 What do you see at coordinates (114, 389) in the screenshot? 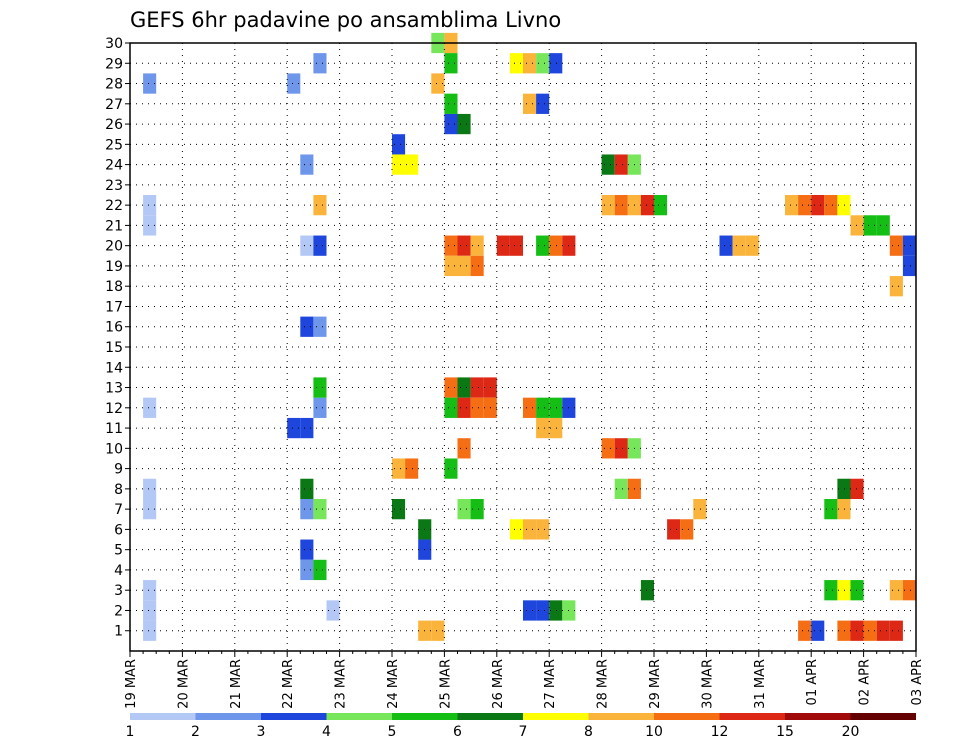
I see `y-tick-label: 13` at bounding box center [114, 389].